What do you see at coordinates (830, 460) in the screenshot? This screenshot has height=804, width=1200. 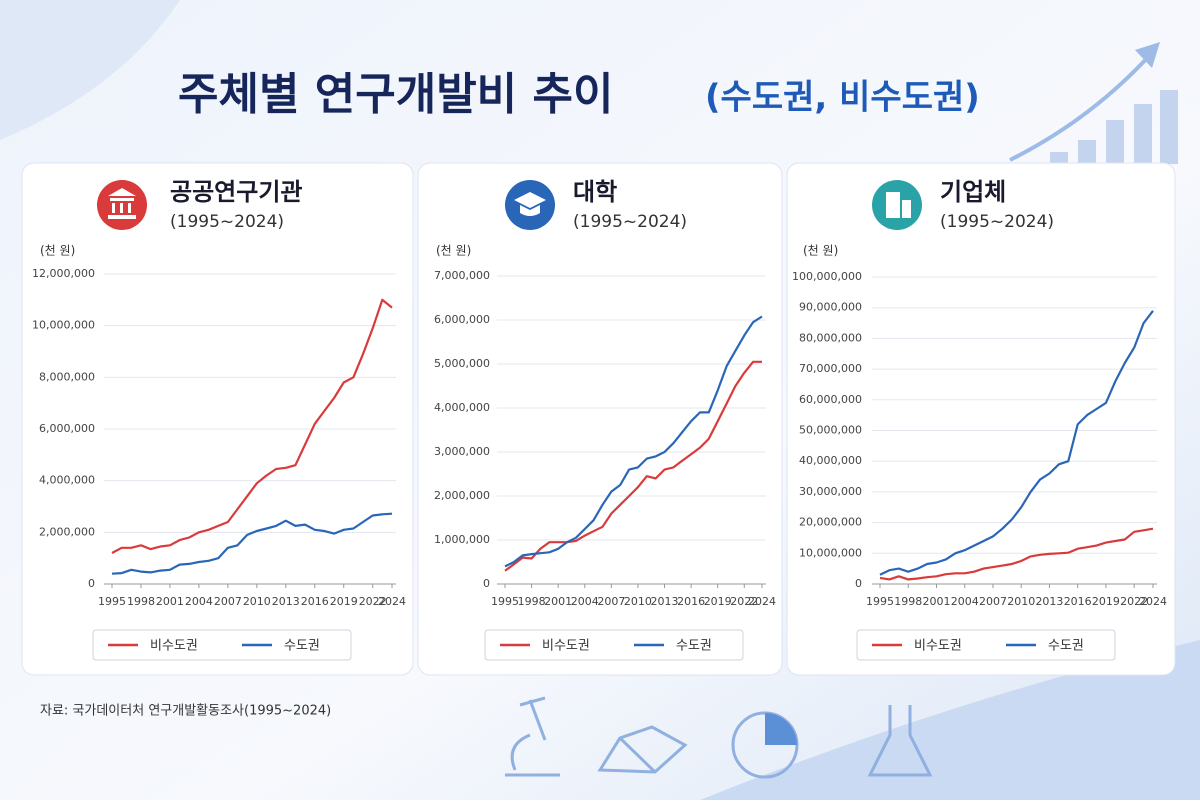 I see `y-tick-label: 40,000,000` at bounding box center [830, 460].